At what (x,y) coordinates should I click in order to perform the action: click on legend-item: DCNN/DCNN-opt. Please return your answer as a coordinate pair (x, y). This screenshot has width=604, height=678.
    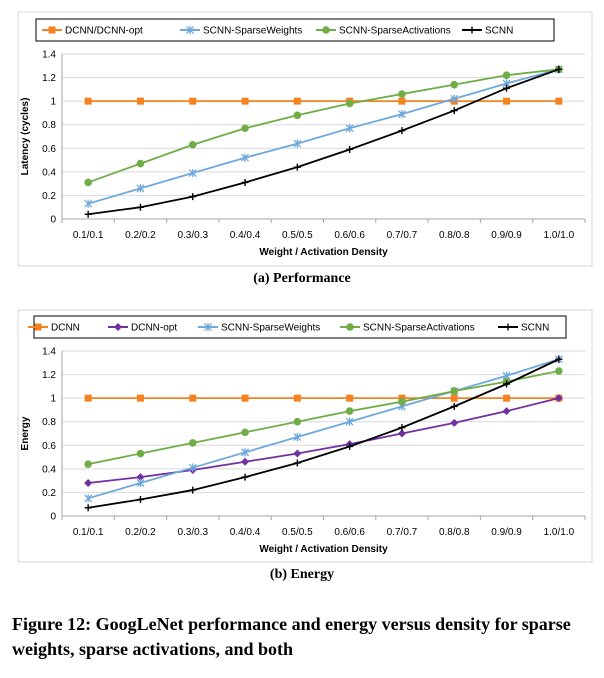
    Looking at the image, I should click on (92, 31).